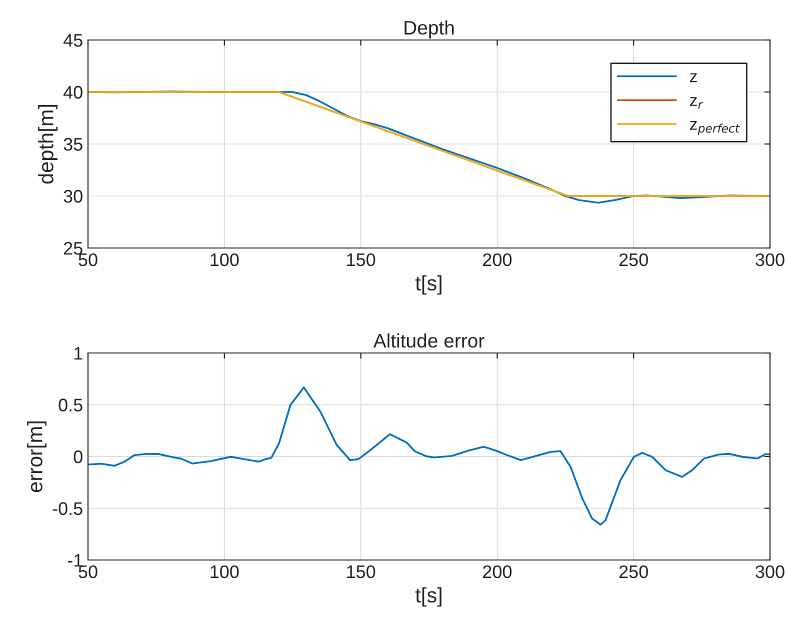 This screenshot has width=787, height=631. I want to click on chart-title: Altitude error, so click(428, 340).